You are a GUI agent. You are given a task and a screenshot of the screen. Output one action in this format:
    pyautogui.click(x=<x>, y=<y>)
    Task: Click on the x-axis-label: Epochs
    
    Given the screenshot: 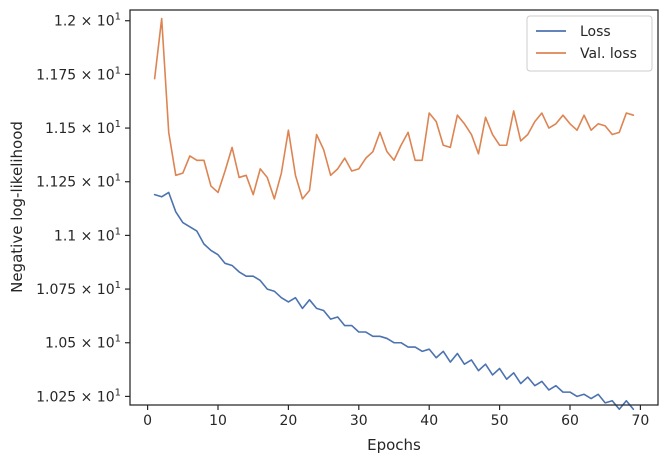 What is the action you would take?
    pyautogui.click(x=394, y=445)
    